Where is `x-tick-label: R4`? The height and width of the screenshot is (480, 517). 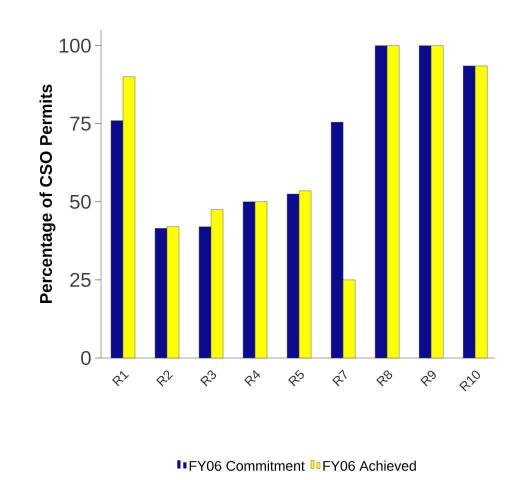 x-tick-label: R4 is located at coordinates (252, 378).